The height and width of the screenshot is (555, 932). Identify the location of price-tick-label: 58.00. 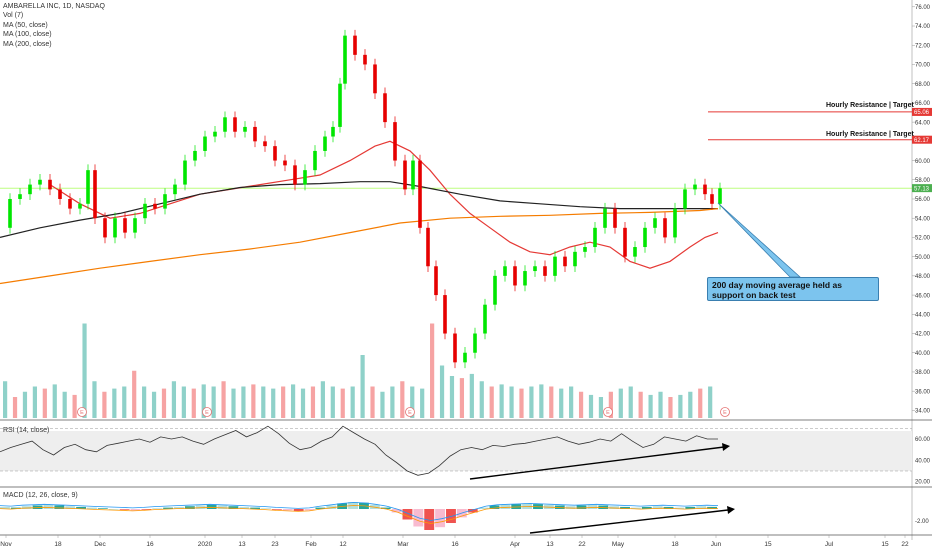
(923, 181).